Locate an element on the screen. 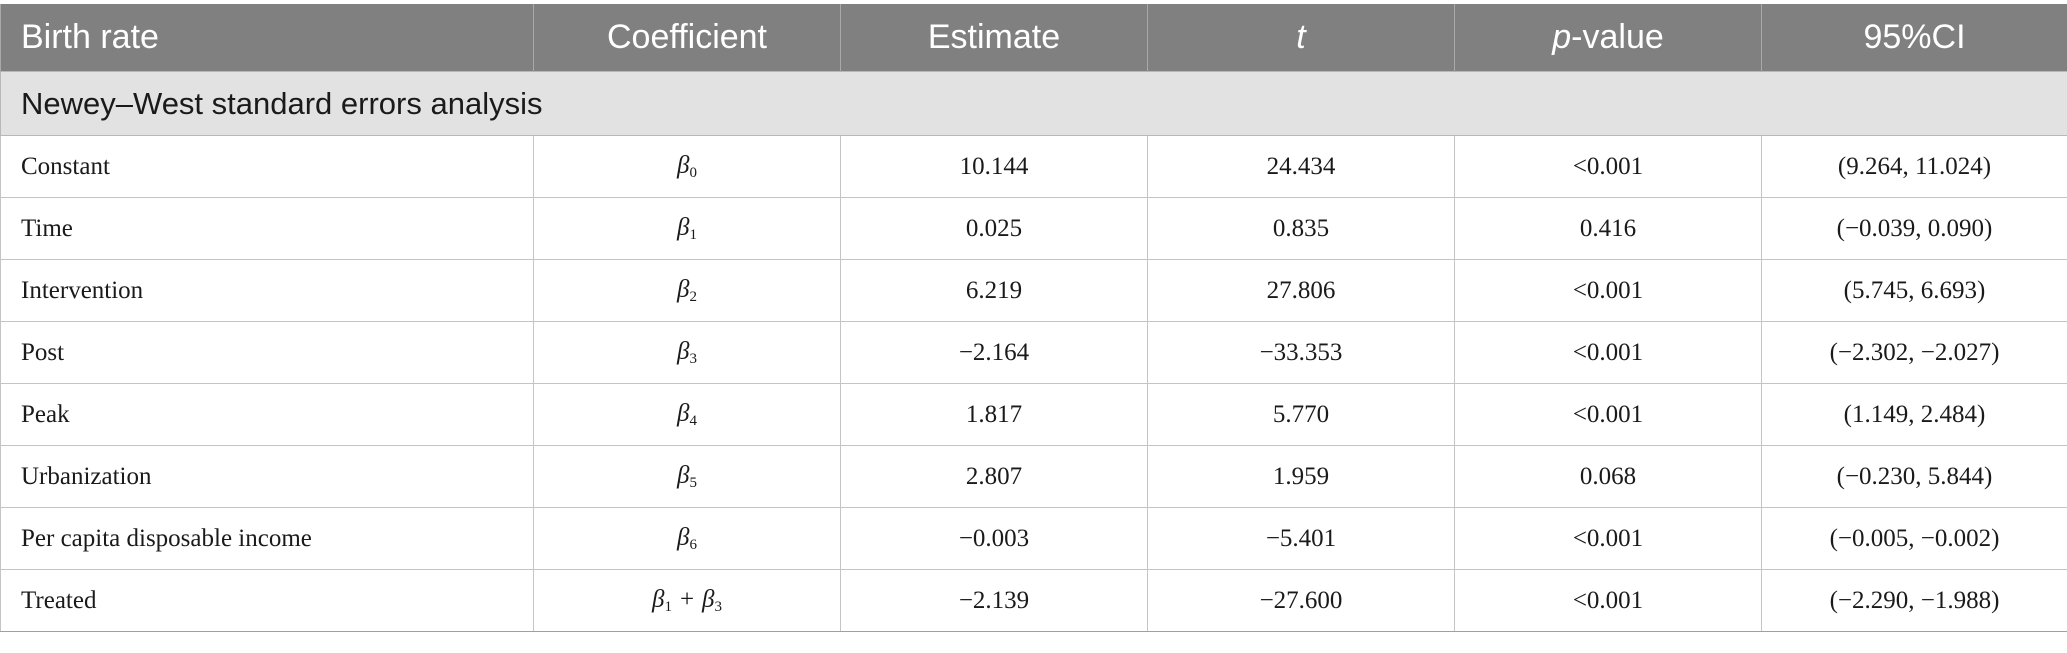  row-coefficient: β1 is located at coordinates (687, 228).